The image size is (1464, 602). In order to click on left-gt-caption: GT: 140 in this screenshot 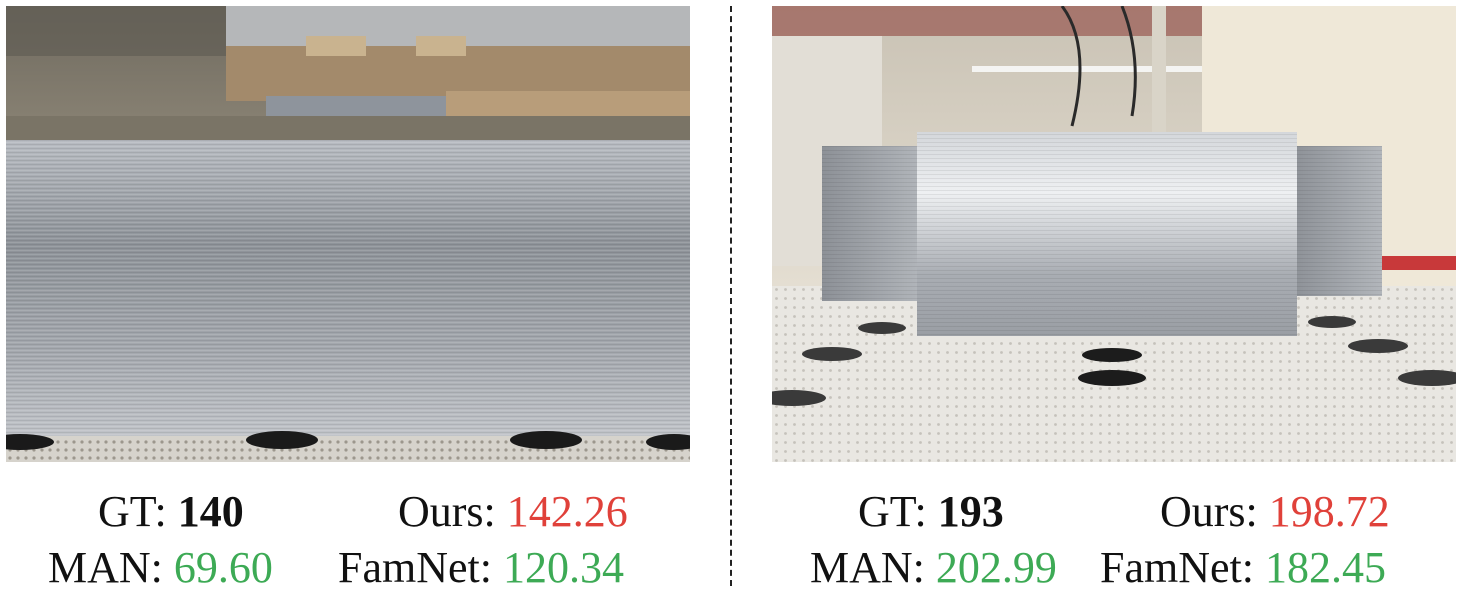, I will do `click(171, 512)`.